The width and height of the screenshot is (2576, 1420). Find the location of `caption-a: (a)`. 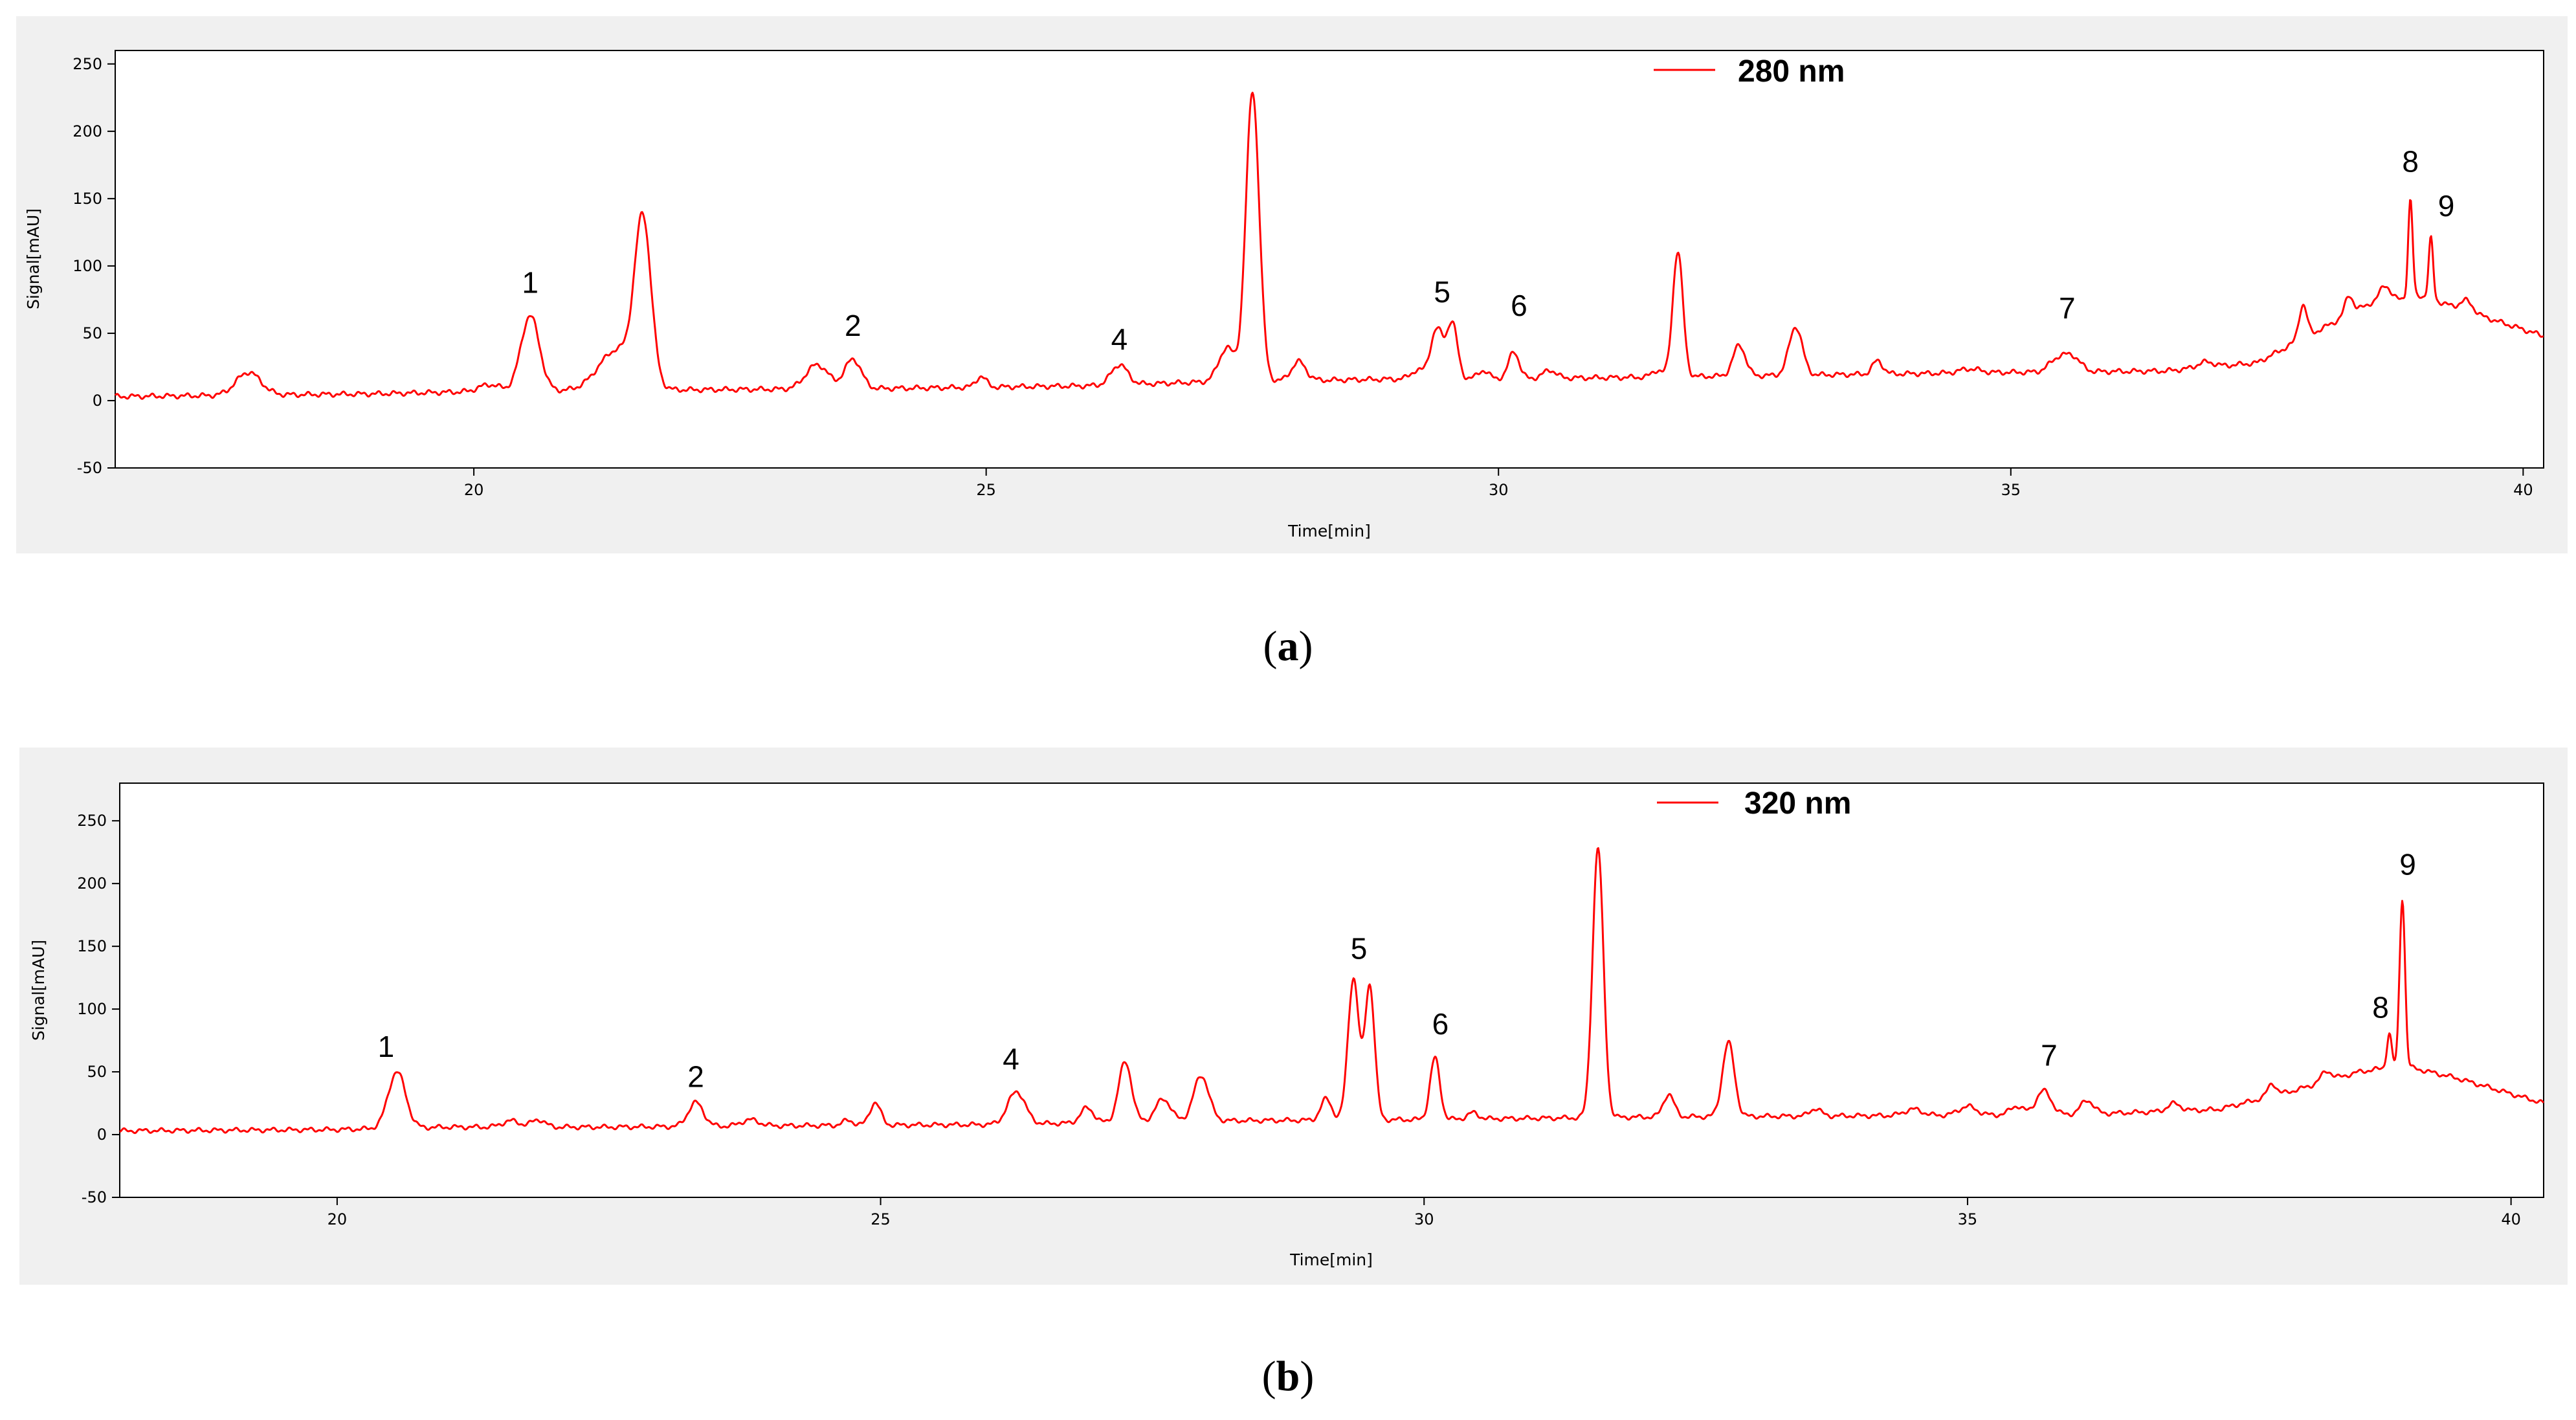

caption-a: (a) is located at coordinates (1288, 646).